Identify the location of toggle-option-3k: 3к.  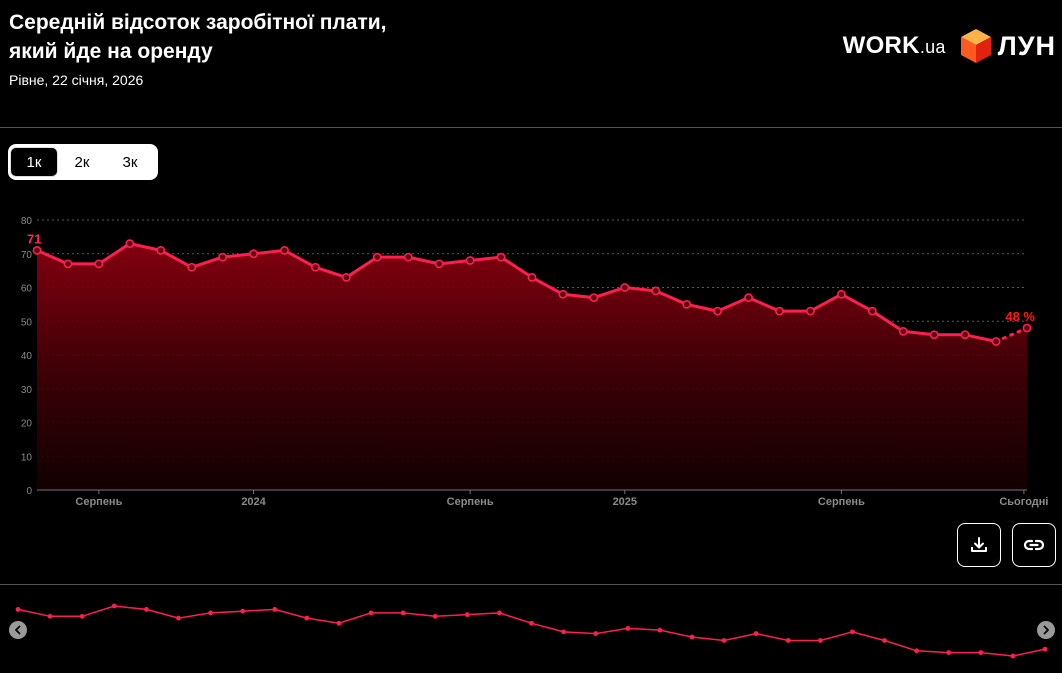
(130, 162).